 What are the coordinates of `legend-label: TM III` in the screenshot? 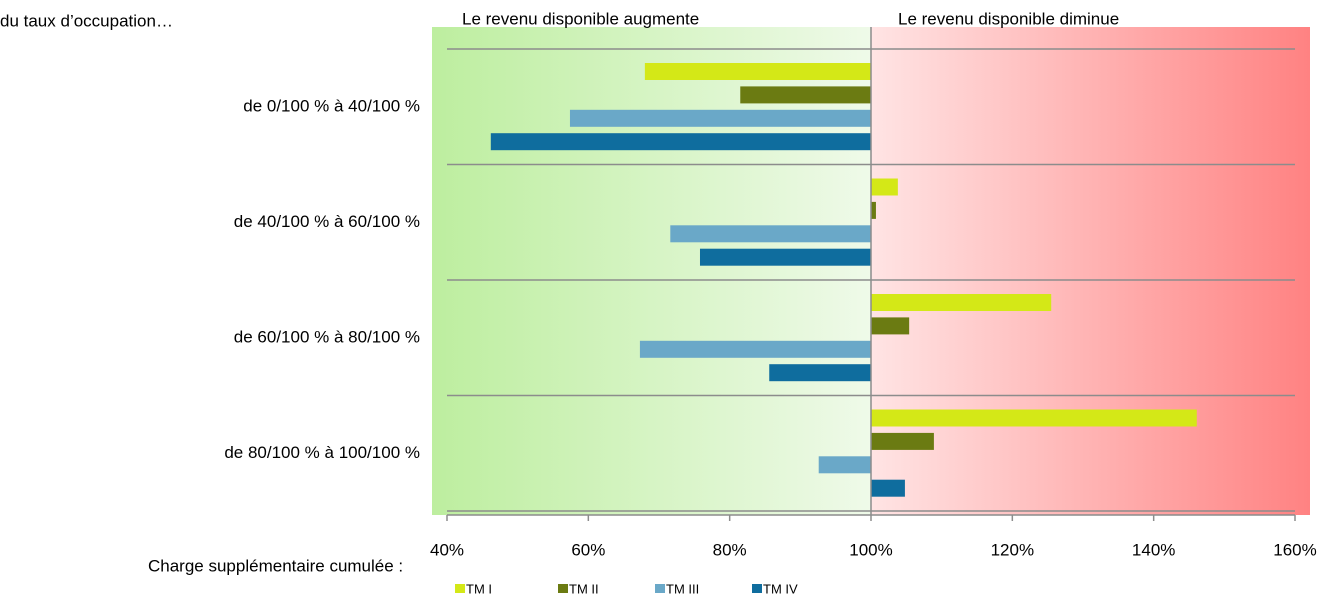 It's located at (682, 588).